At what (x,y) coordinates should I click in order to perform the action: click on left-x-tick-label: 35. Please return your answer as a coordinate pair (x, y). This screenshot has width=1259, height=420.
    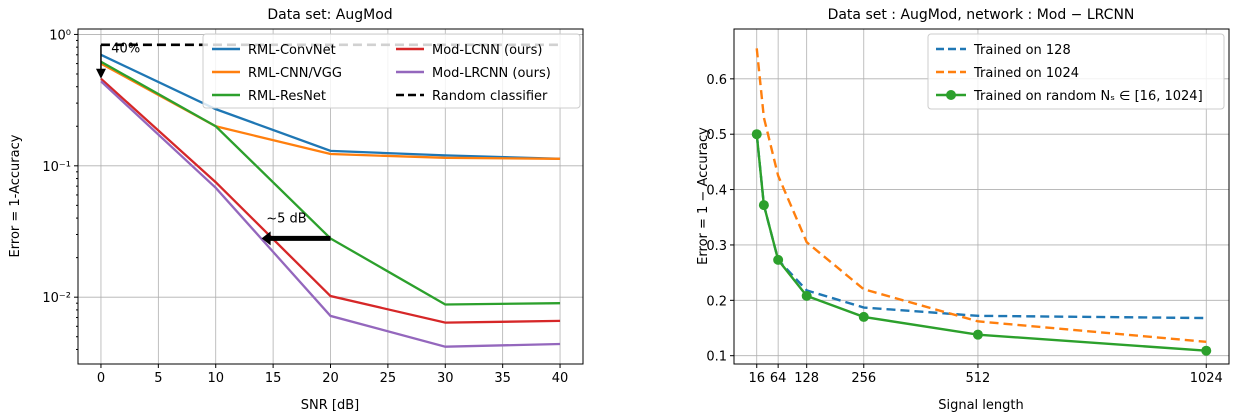
    Looking at the image, I should click on (502, 378).